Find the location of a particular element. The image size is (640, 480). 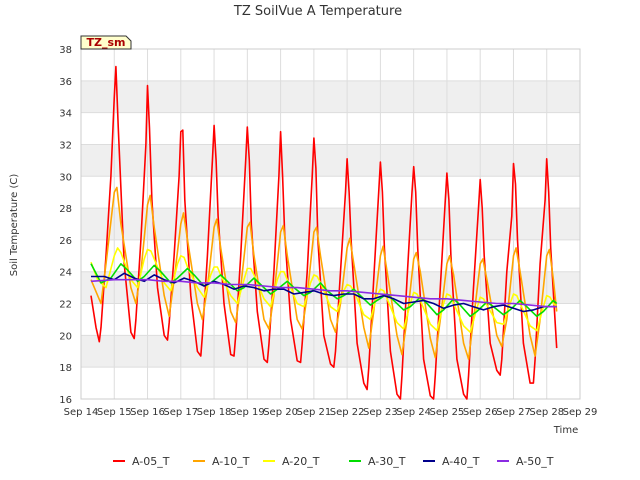

x-tick-label: Sep 25 is located at coordinates (447, 412).